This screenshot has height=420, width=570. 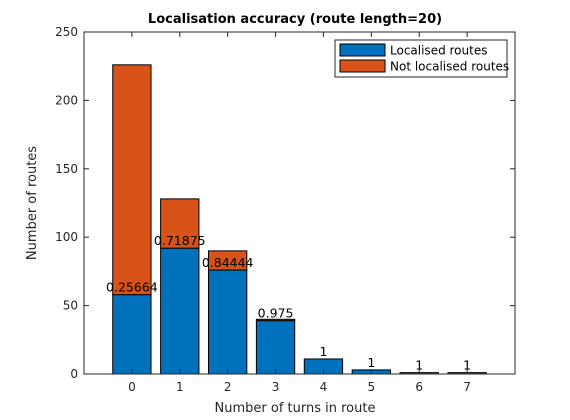 What do you see at coordinates (180, 240) in the screenshot?
I see `data-label-1: 0.71875` at bounding box center [180, 240].